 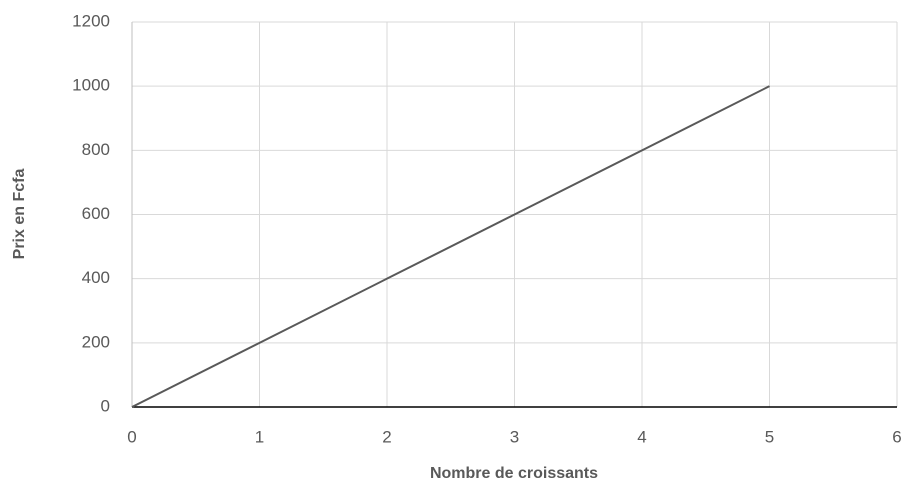 I want to click on y-tick-label: 0, so click(x=105, y=405).